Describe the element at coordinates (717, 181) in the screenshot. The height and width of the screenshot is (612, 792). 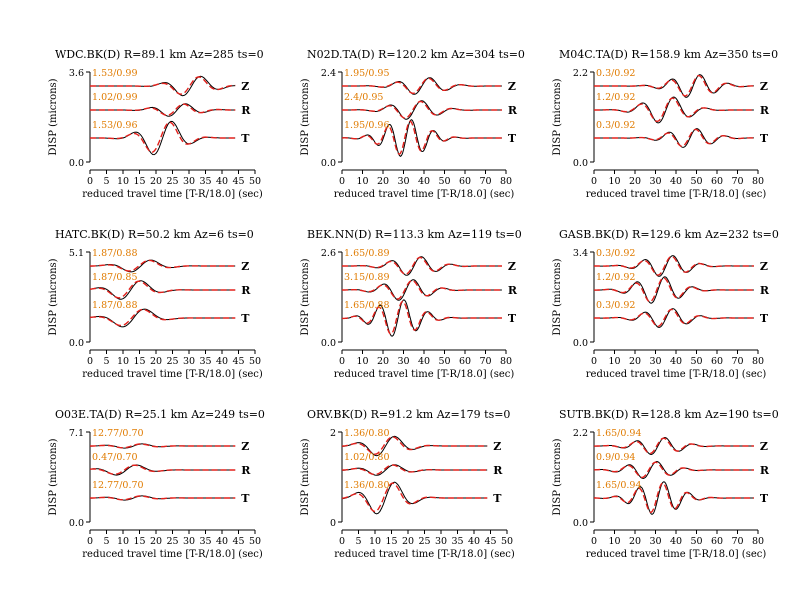
I see `x-tick-label: 60` at that location.